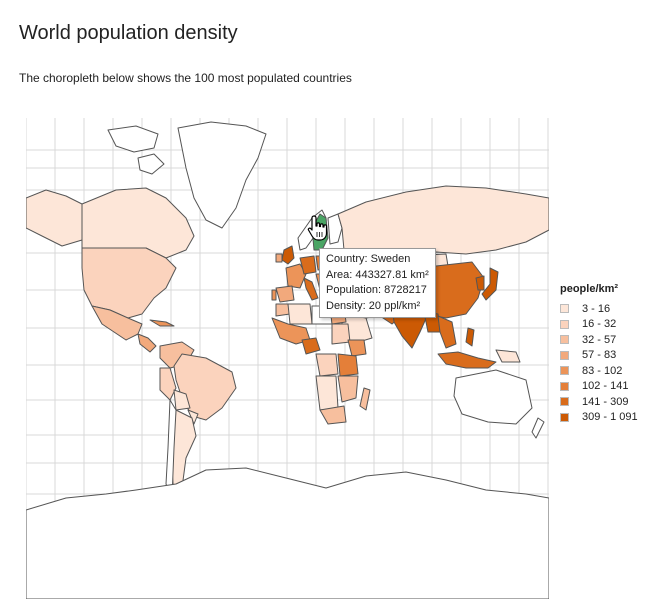  What do you see at coordinates (365, 399) in the screenshot?
I see `country-madagascar` at bounding box center [365, 399].